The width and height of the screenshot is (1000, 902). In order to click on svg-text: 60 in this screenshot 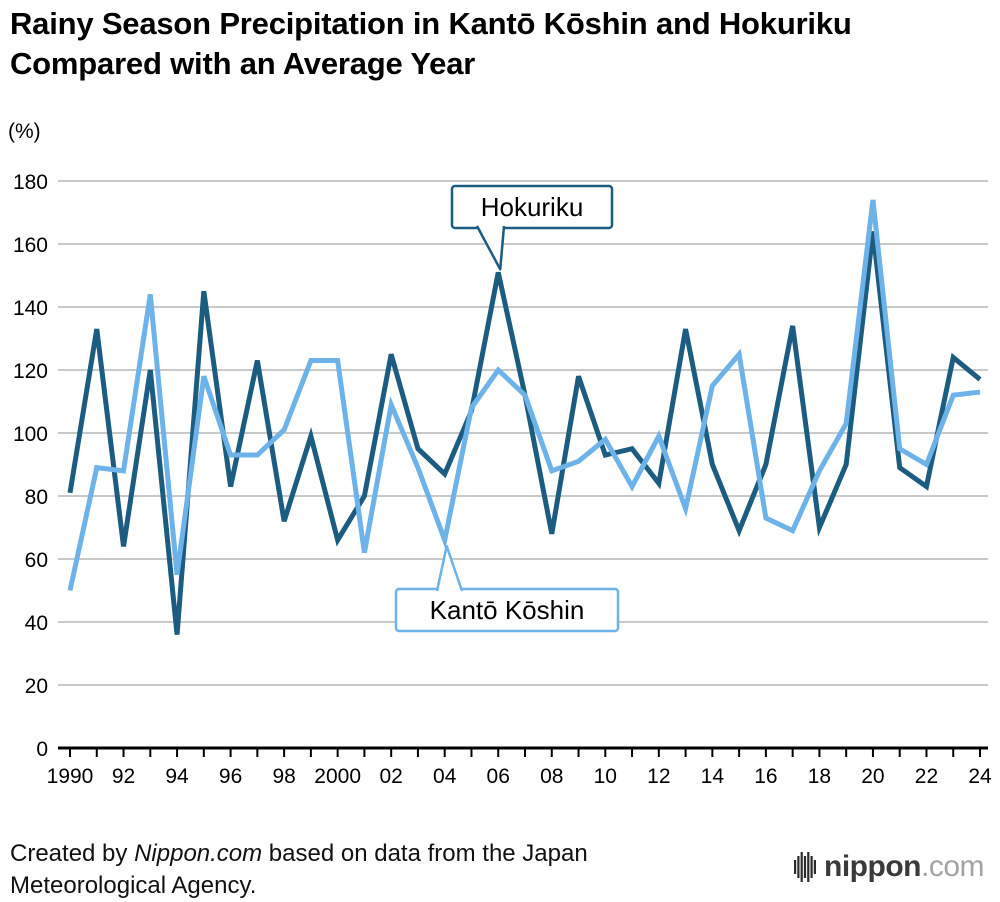, I will do `click(36, 560)`.